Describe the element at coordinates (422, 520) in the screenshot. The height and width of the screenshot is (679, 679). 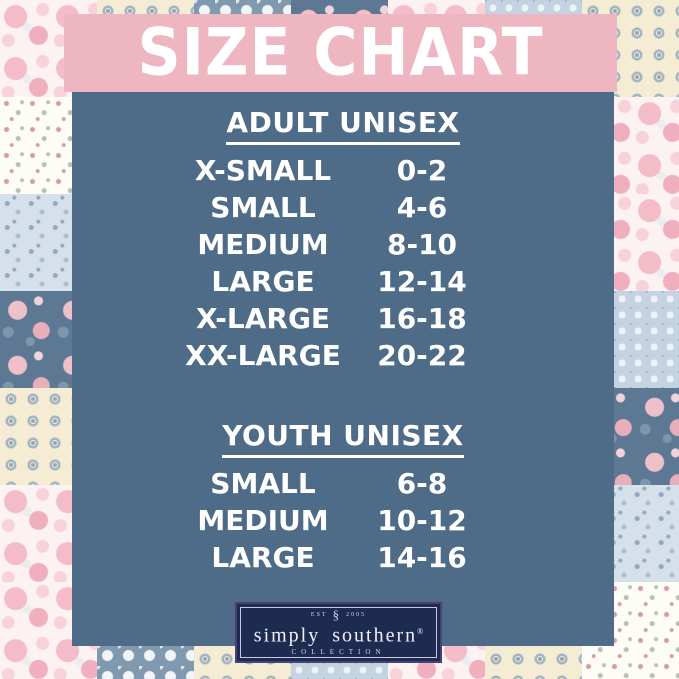
I see `size-value: 10-12` at that location.